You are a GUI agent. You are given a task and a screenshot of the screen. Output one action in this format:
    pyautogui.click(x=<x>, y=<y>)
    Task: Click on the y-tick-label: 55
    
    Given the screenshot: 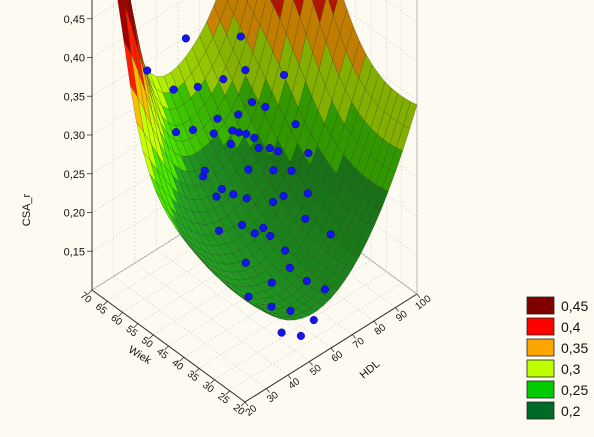 What is the action you would take?
    pyautogui.click(x=132, y=332)
    